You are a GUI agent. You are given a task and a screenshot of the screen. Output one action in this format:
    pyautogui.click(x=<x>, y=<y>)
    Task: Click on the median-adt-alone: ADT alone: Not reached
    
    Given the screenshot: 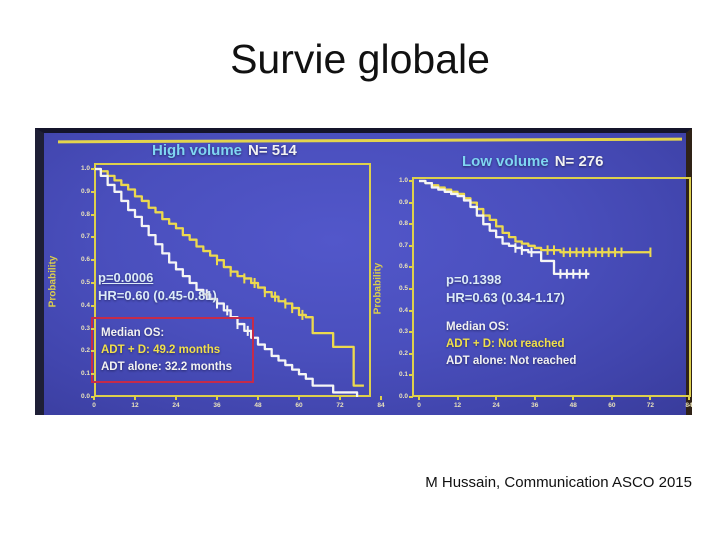 What is the action you would take?
    pyautogui.click(x=511, y=361)
    